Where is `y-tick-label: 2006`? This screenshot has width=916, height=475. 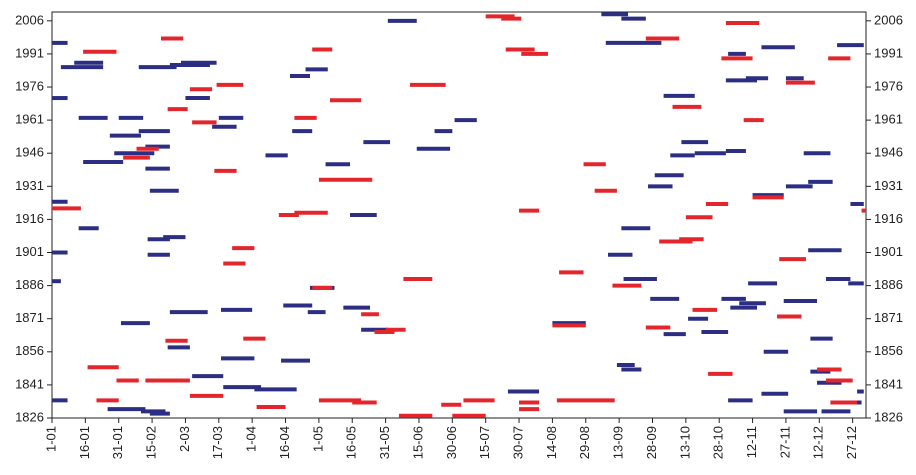
y-tick-label: 2006 is located at coordinates (29, 19).